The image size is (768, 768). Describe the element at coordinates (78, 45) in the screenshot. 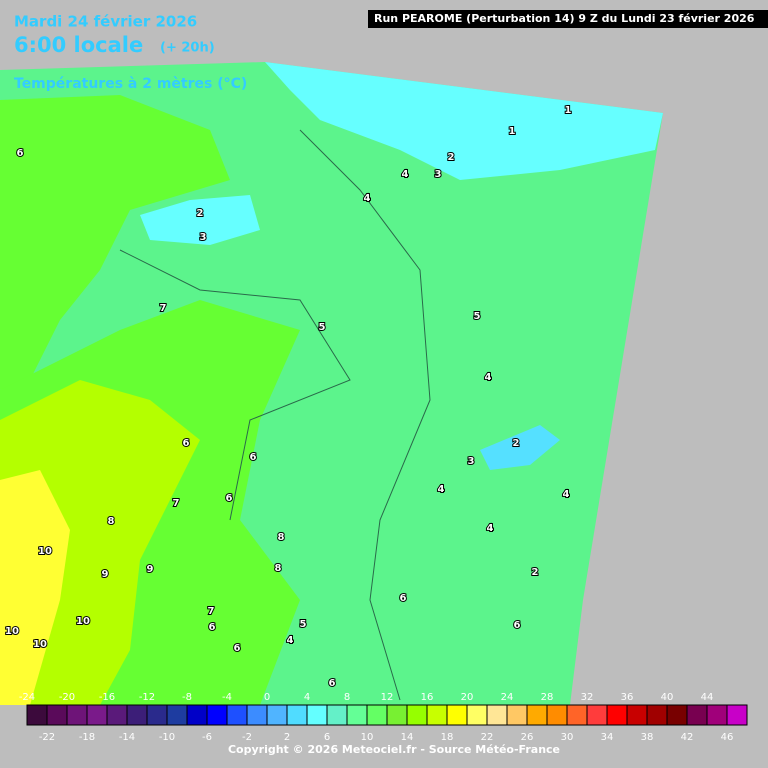

I see `time: 6:00 locale` at that location.